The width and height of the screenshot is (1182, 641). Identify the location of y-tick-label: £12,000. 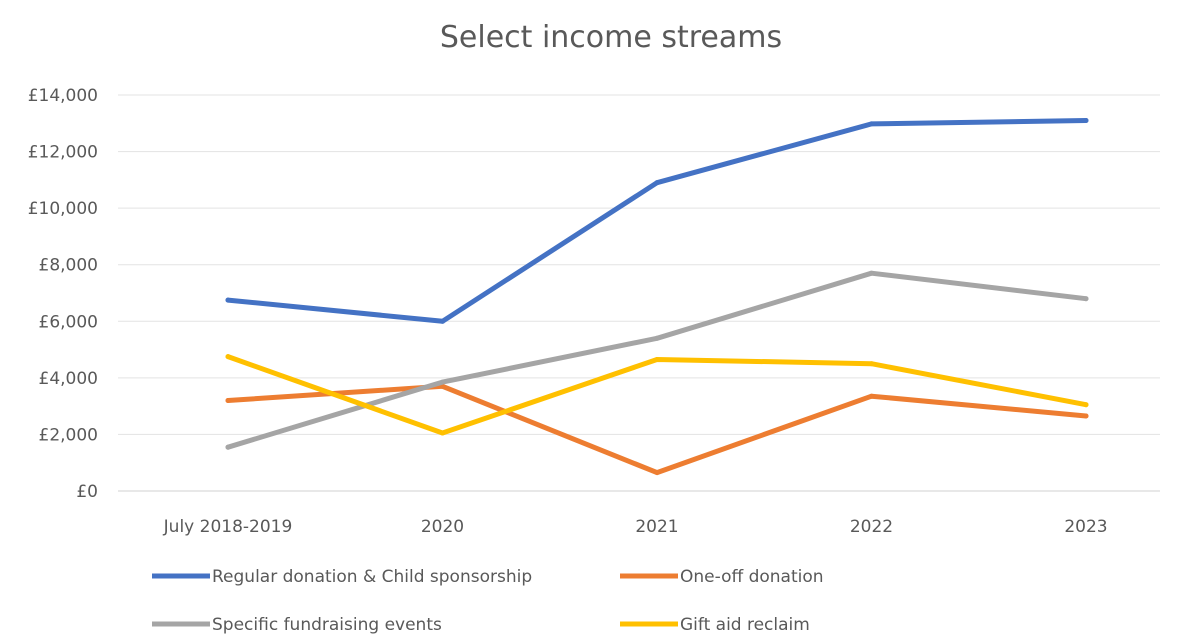
(63, 153).